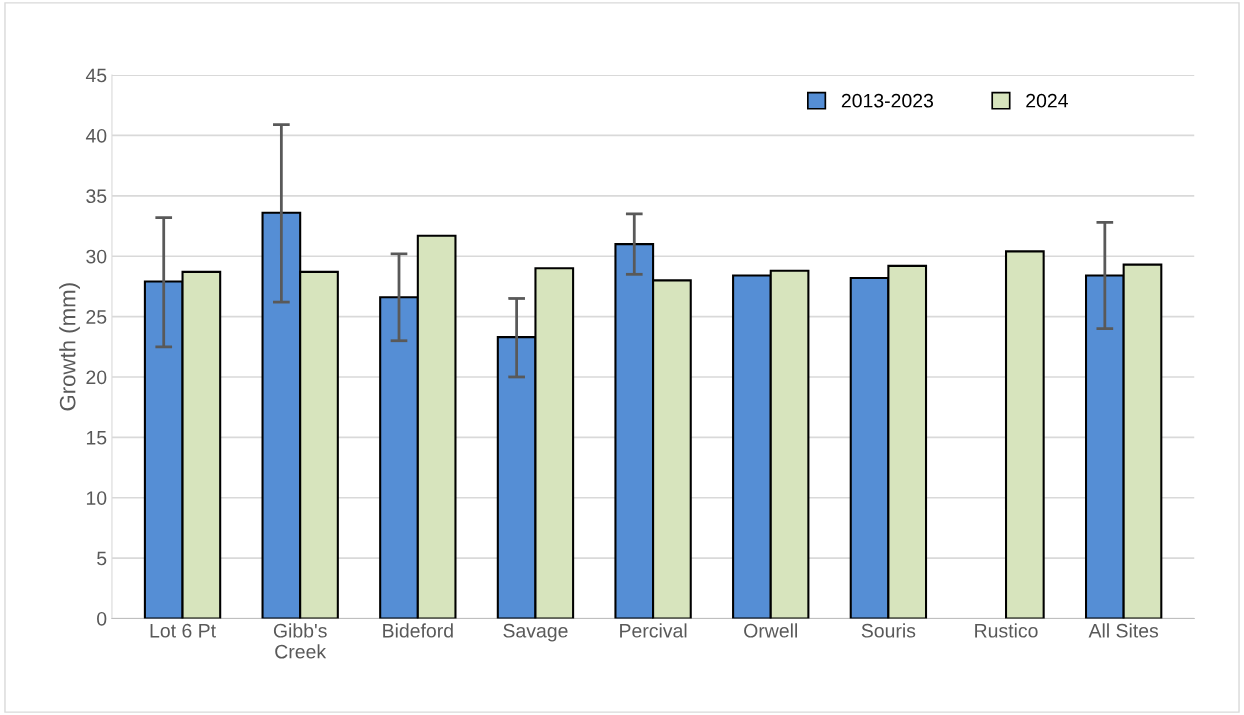  I want to click on y-tick-label: 30, so click(96, 256).